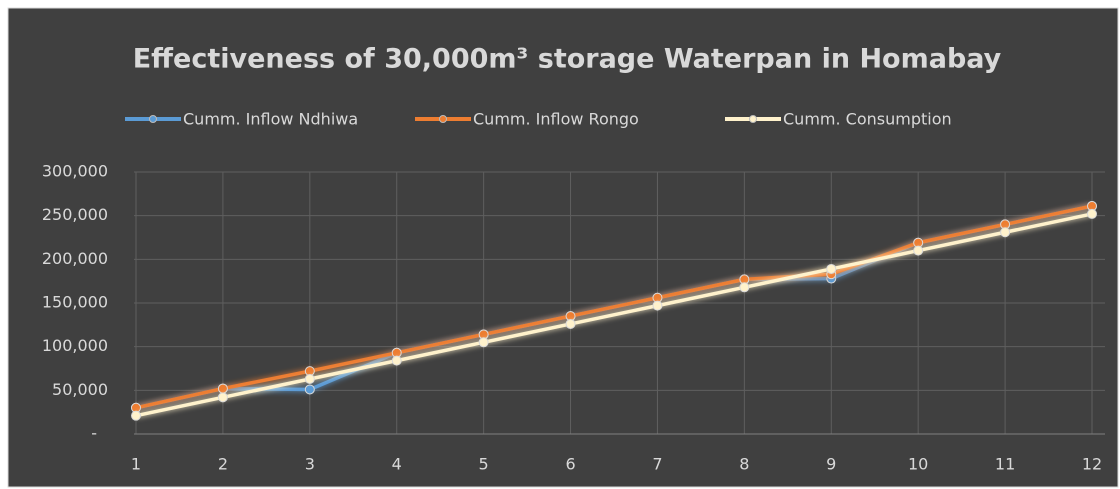 The height and width of the screenshot is (489, 1120). What do you see at coordinates (397, 464) in the screenshot?
I see `x-tick-label: 4` at bounding box center [397, 464].